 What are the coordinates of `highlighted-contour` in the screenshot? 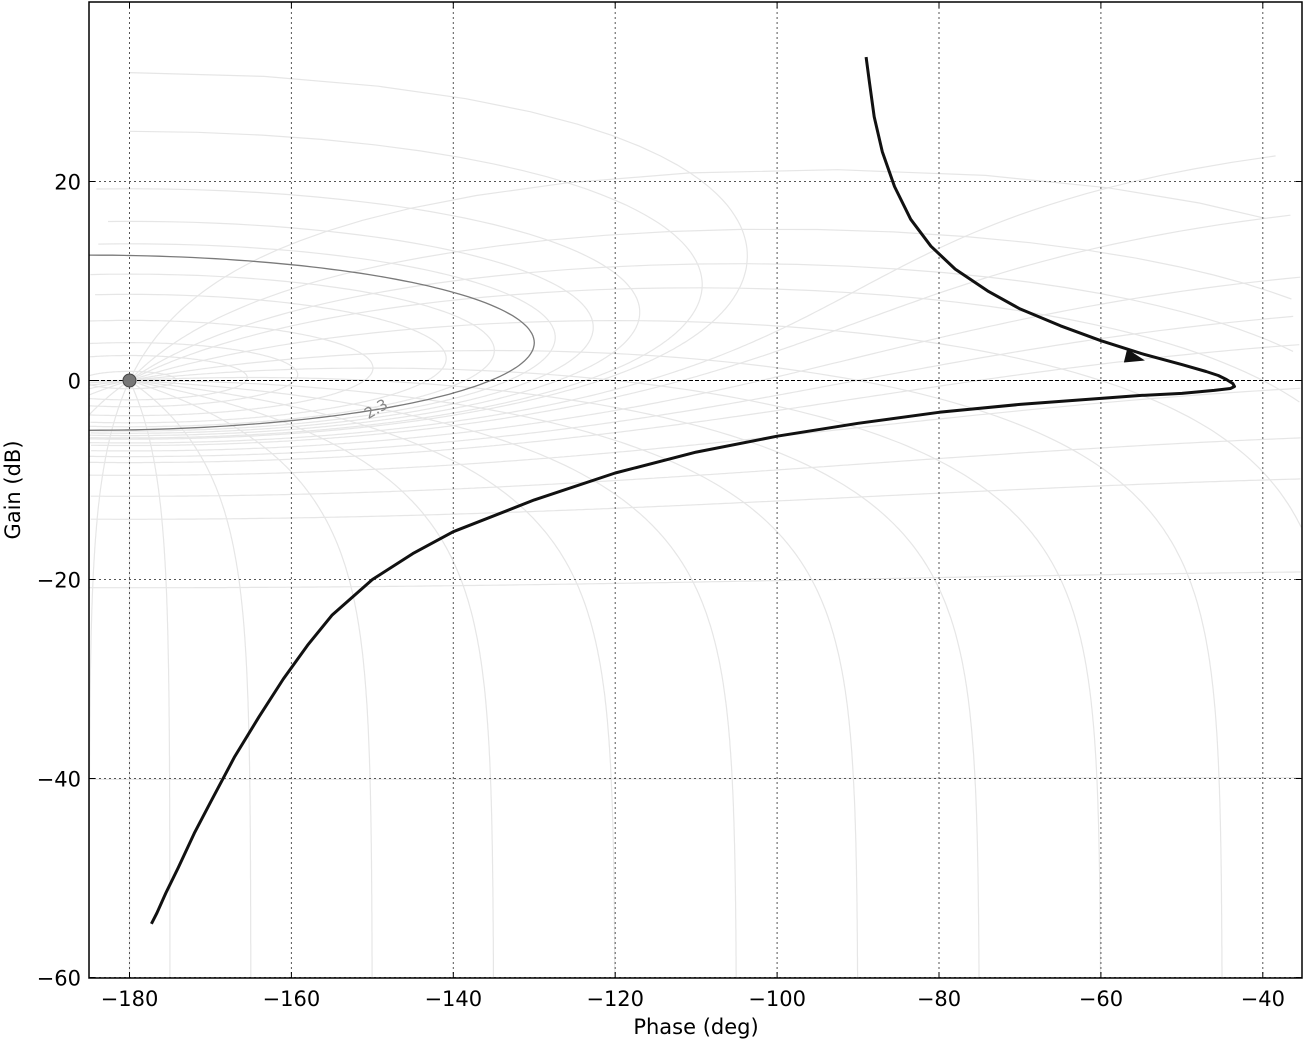 It's located at (311, 342).